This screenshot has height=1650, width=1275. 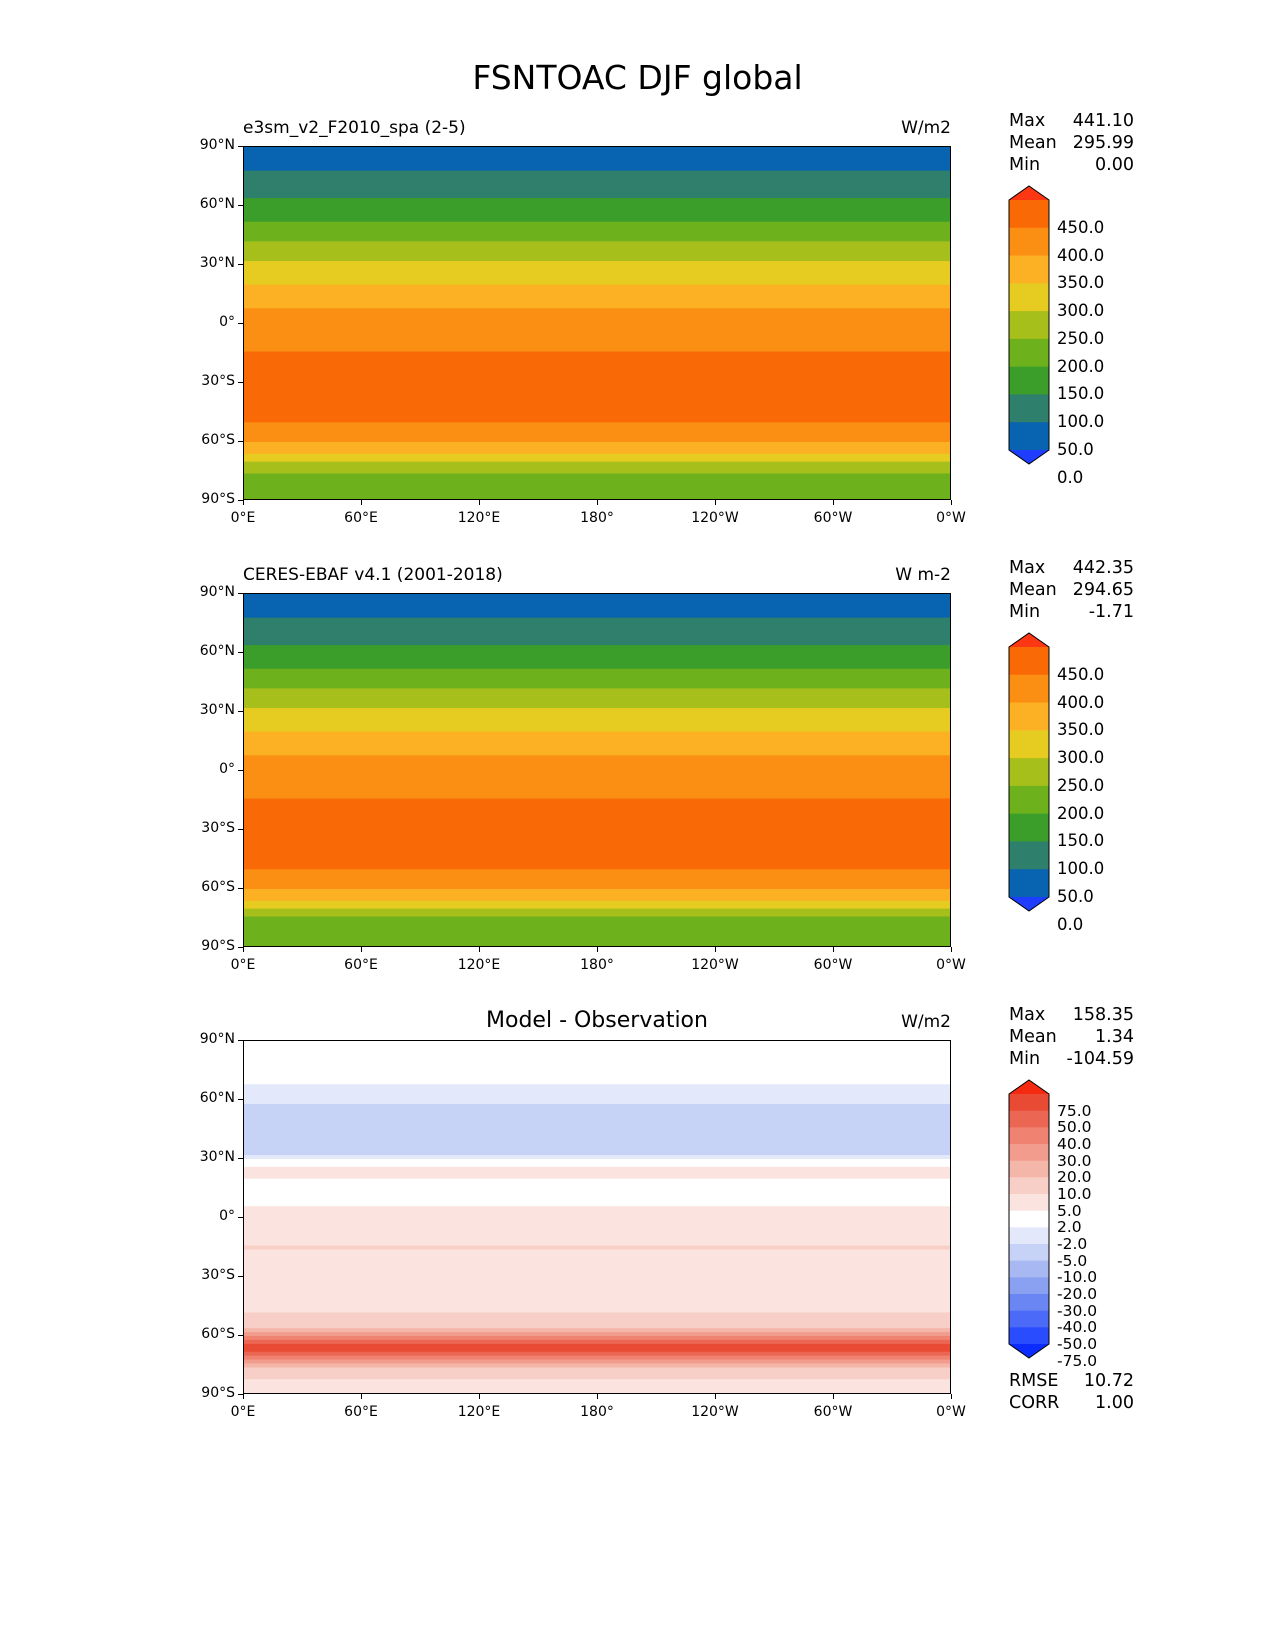 What do you see at coordinates (1074, 1177) in the screenshot?
I see `colorbar-tick-label: 20.0` at bounding box center [1074, 1177].